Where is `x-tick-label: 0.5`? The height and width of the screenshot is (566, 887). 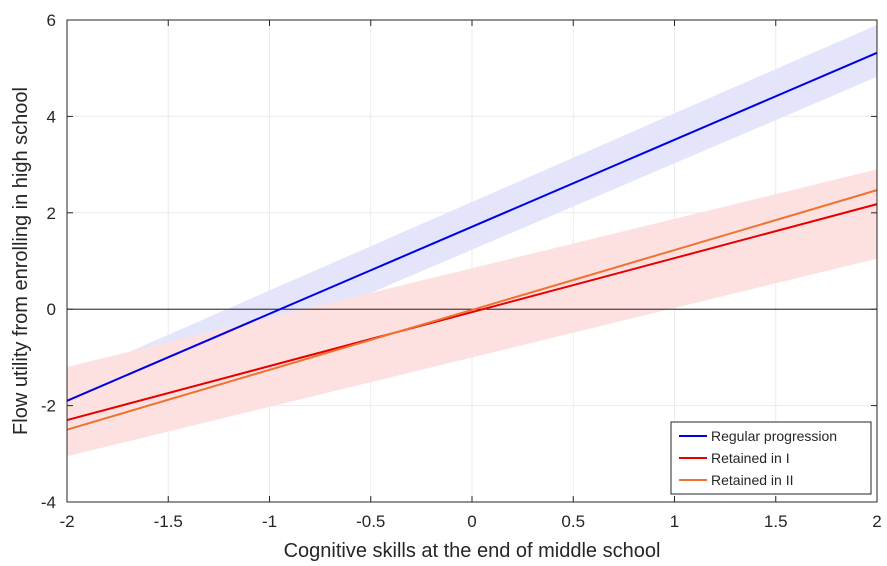
x-tick-label: 0.5 is located at coordinates (573, 521).